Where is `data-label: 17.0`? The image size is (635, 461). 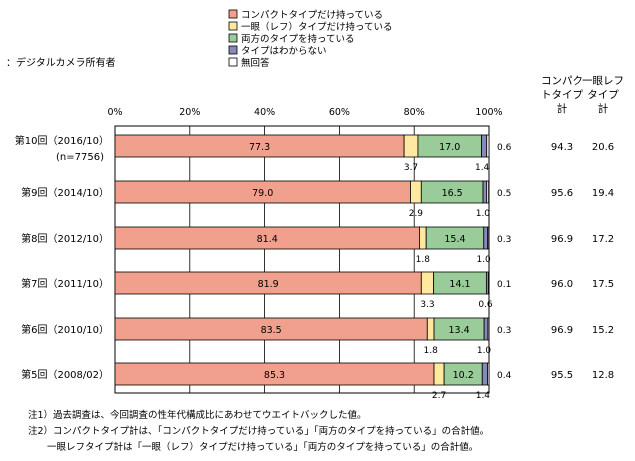
data-label: 17.0 is located at coordinates (449, 147).